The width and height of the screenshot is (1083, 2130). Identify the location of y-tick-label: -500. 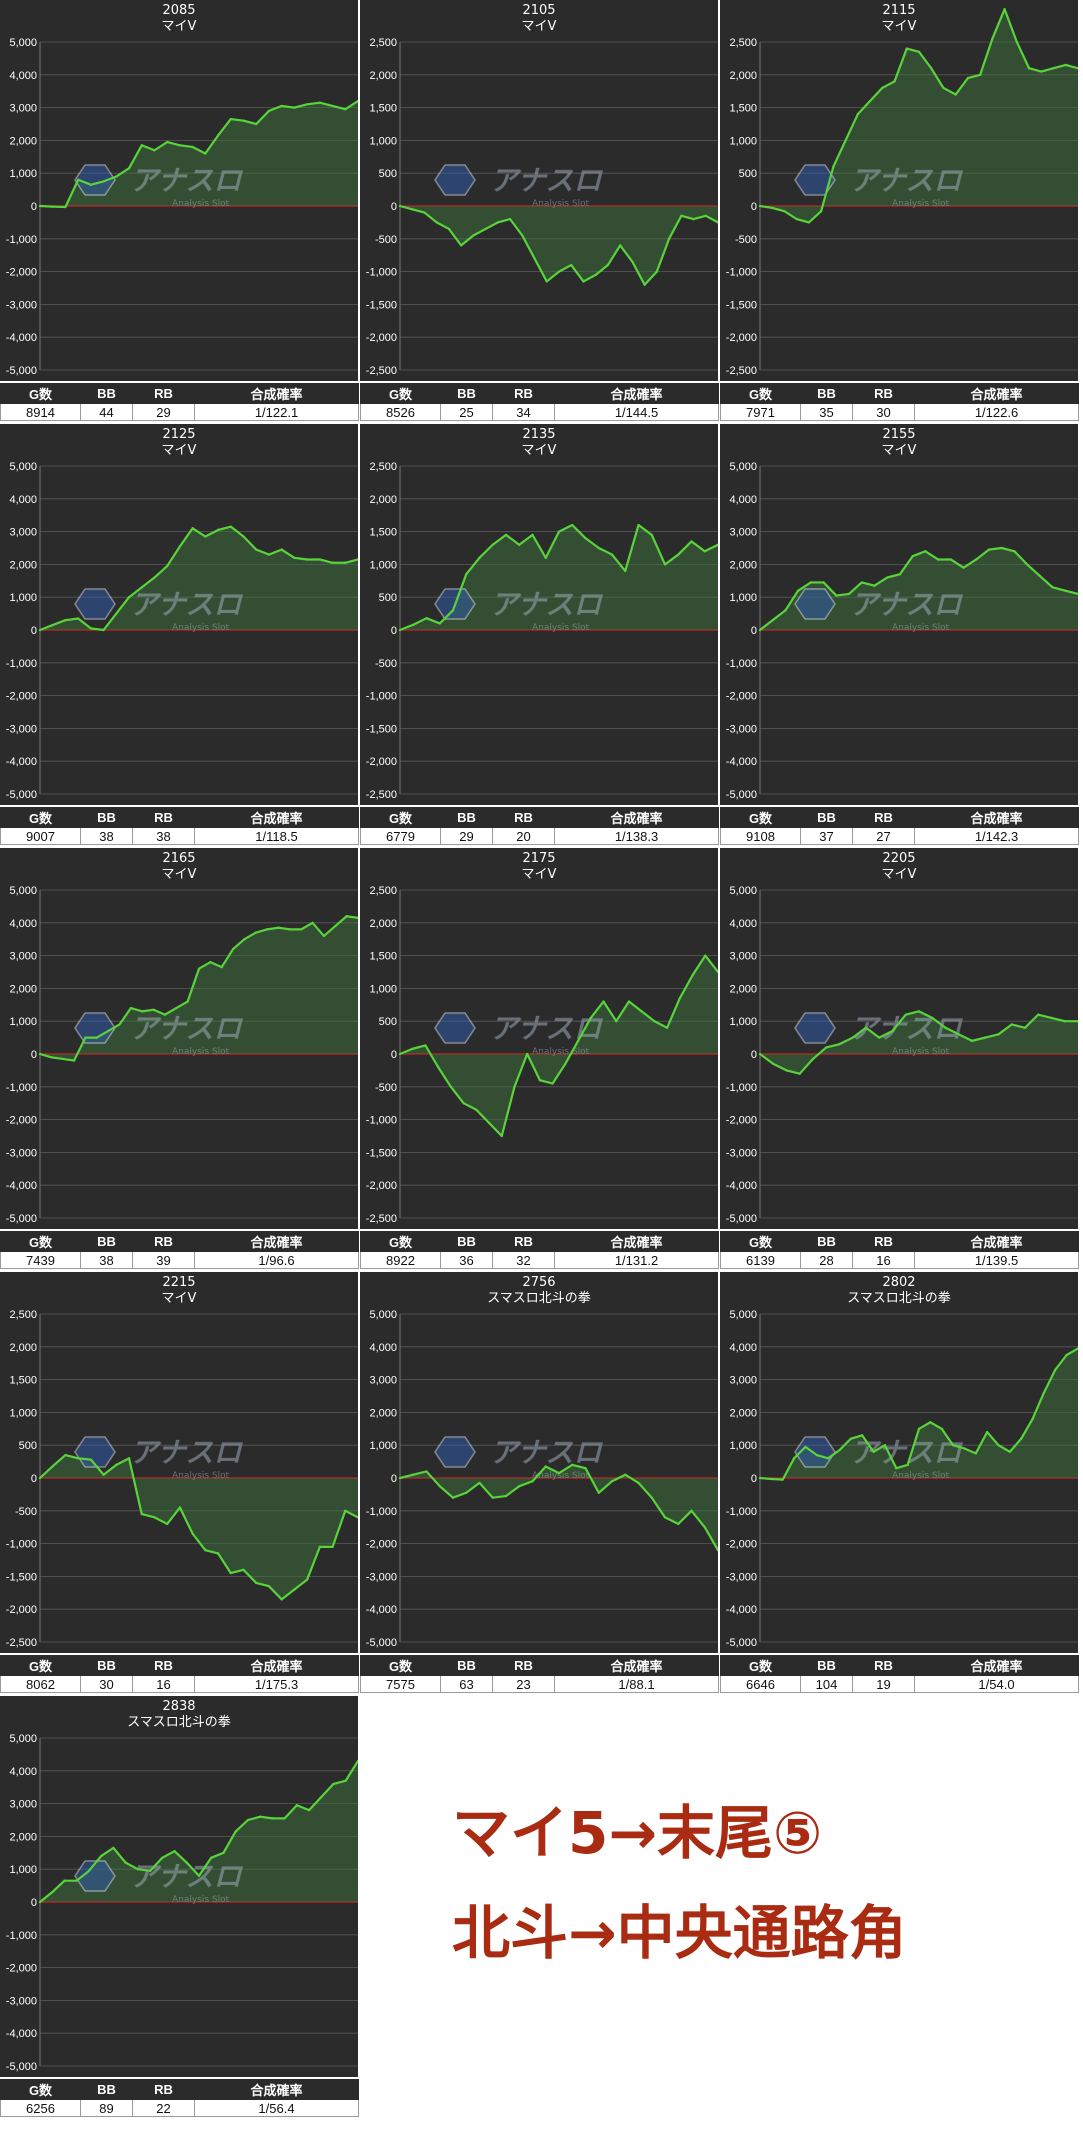
(746, 240).